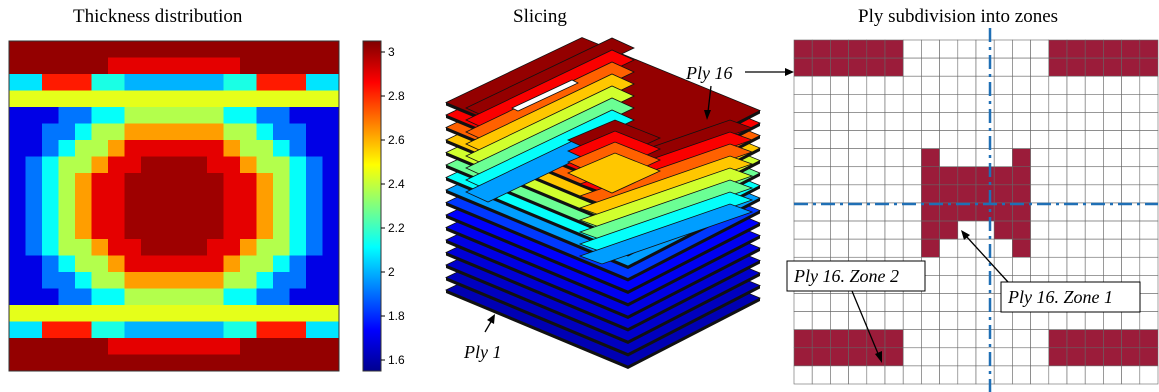 Image resolution: width=1159 pixels, height=392 pixels. Describe the element at coordinates (396, 96) in the screenshot. I see `colorbar-tick-label: 2.8` at that location.